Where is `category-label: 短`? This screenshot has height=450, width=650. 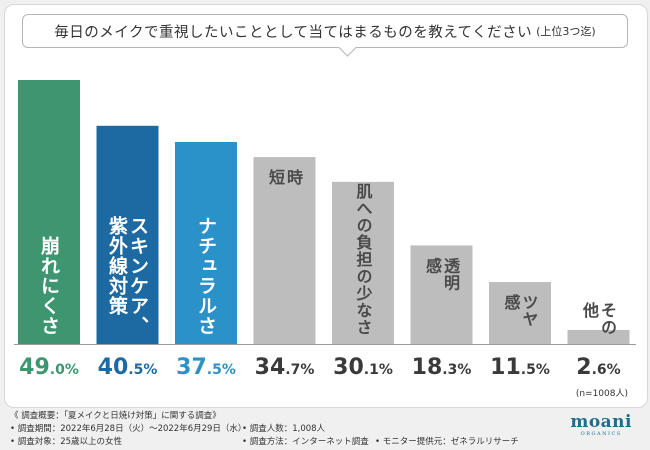 category-label: 短 is located at coordinates (275, 177).